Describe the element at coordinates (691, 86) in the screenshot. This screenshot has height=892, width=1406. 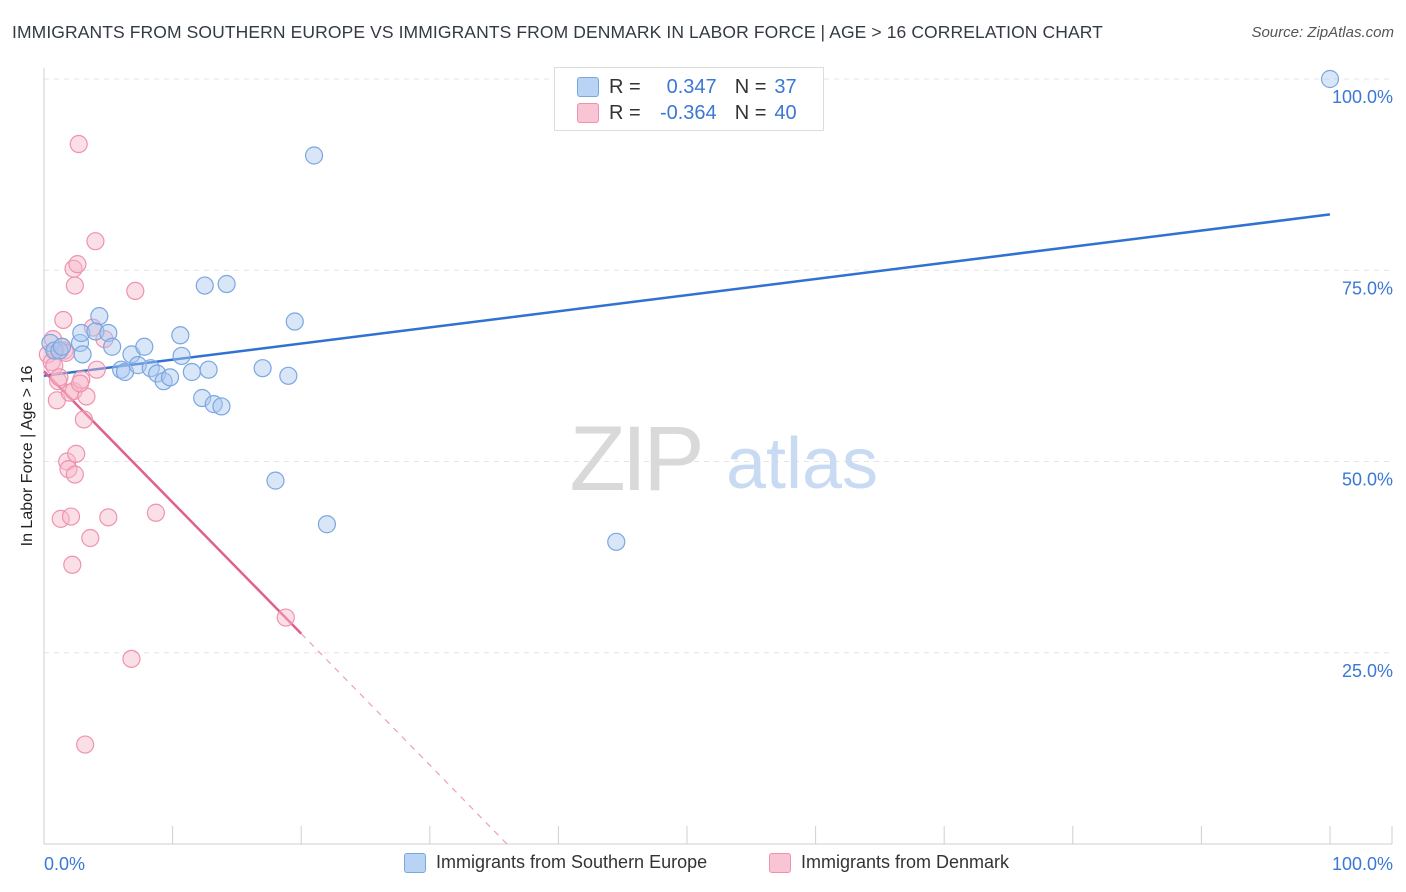
I see `legend-r-value: 0.347` at that location.